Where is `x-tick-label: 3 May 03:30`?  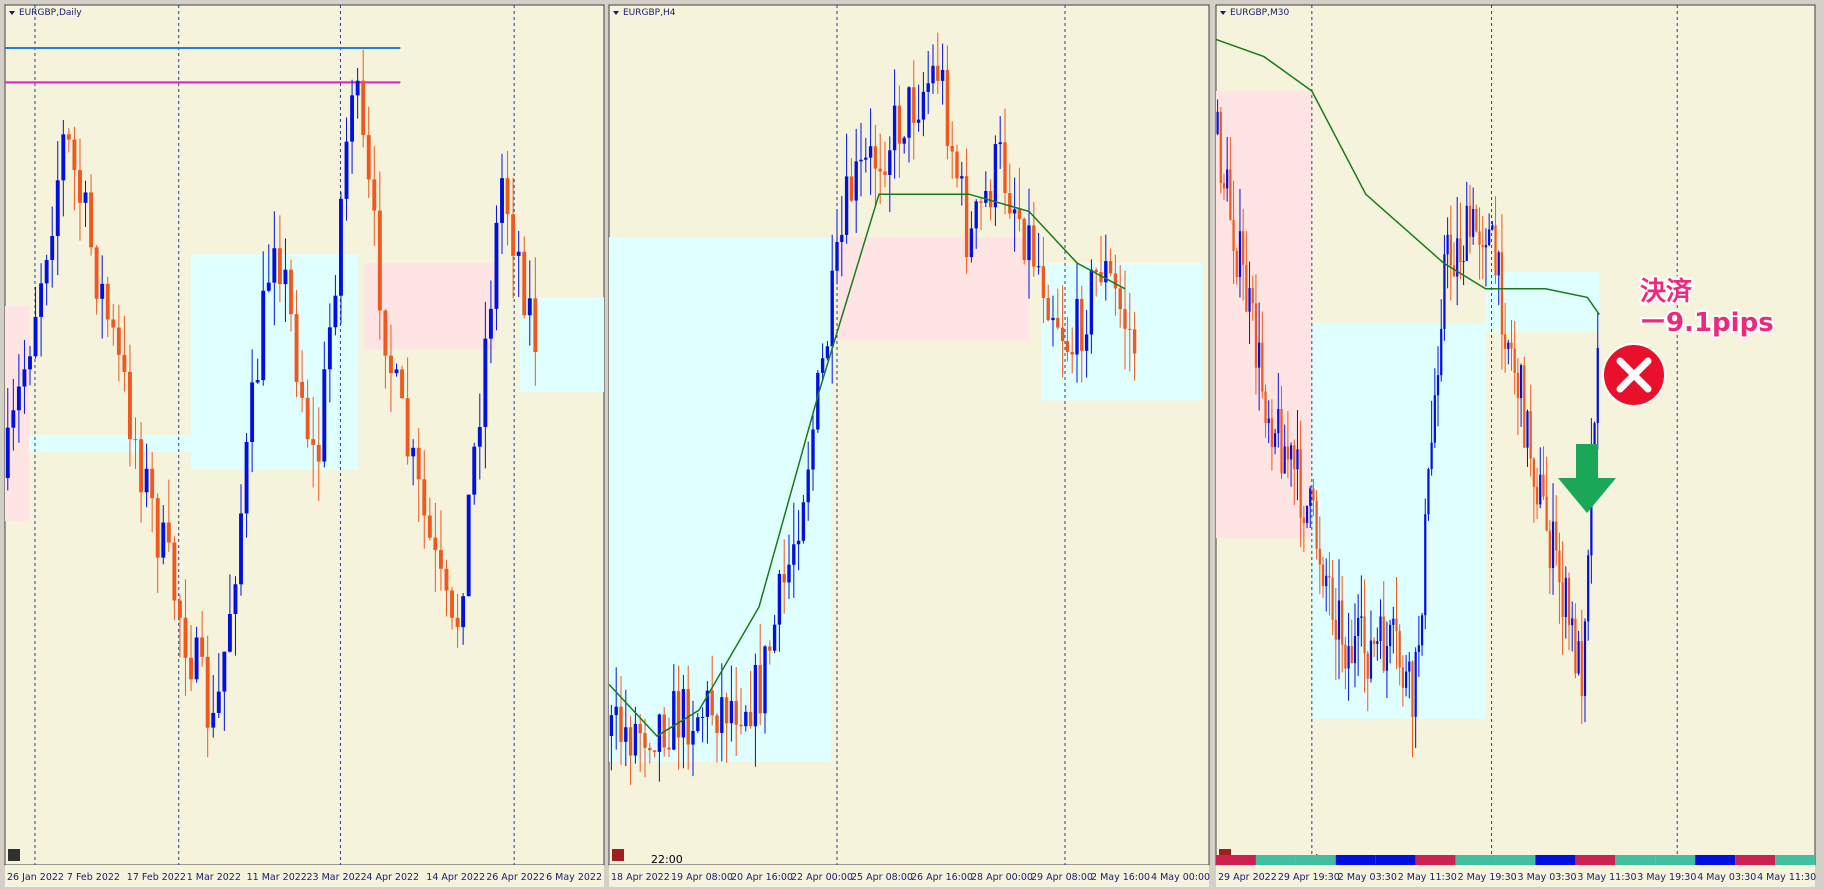
x-tick-label: 3 May 03:30 is located at coordinates (1547, 877).